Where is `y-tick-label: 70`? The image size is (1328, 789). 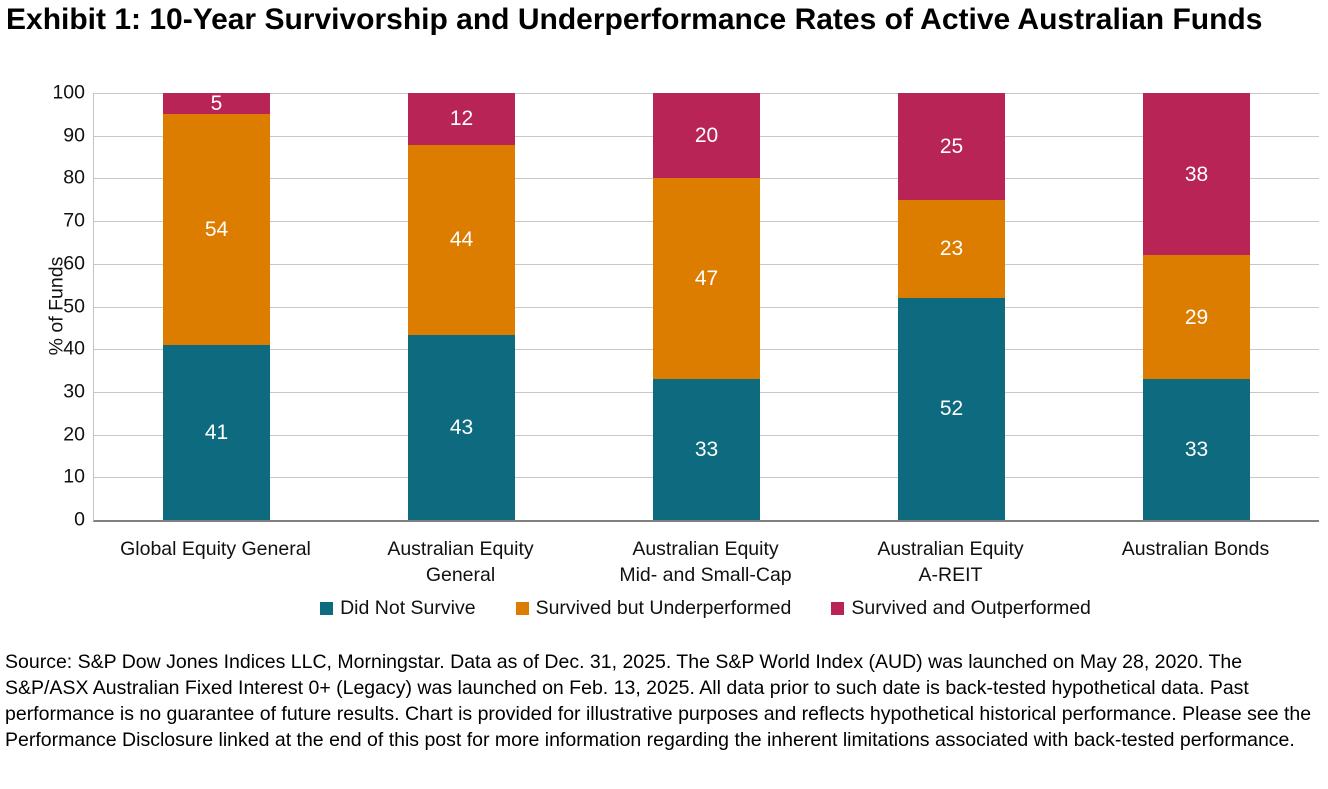 y-tick-label: 70 is located at coordinates (74, 220).